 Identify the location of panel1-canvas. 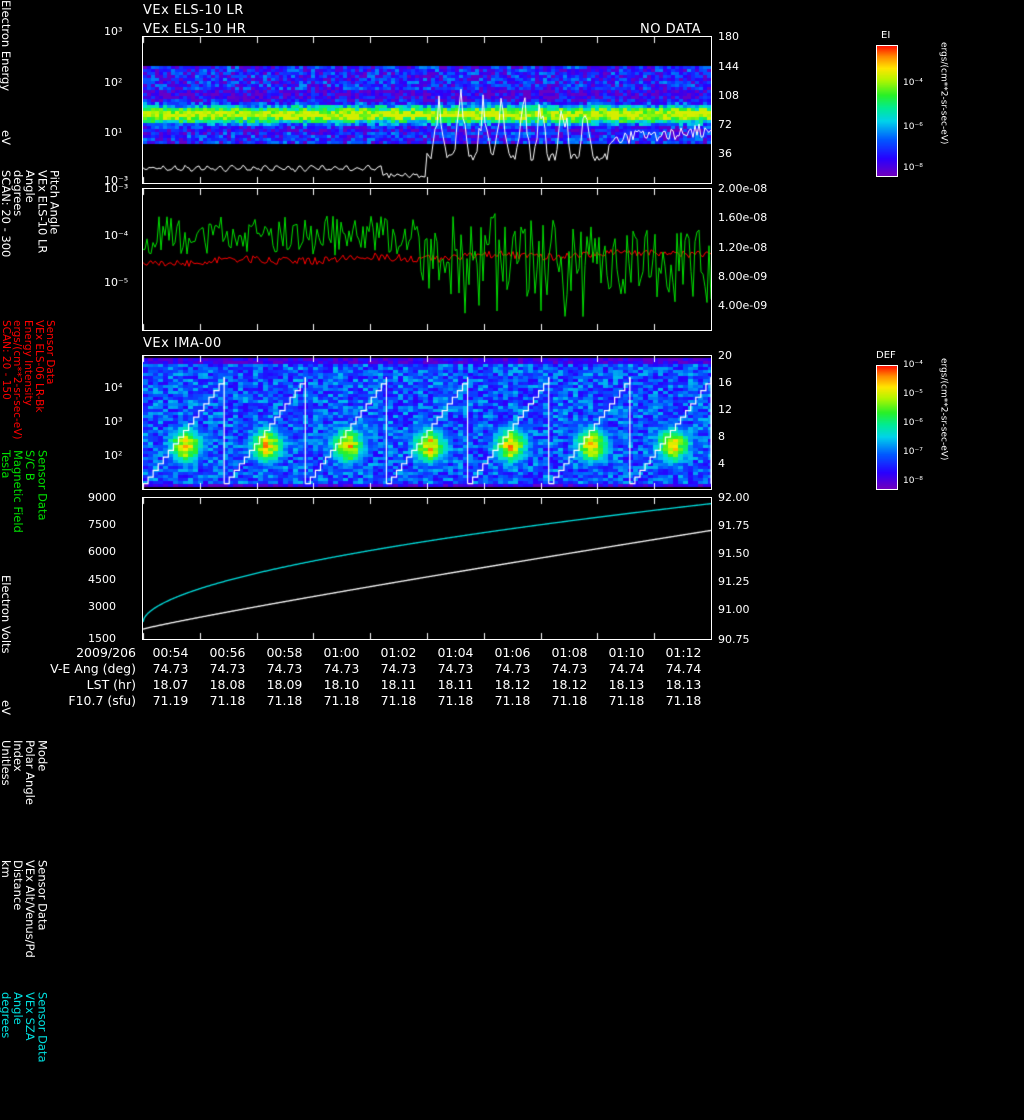
(427, 110).